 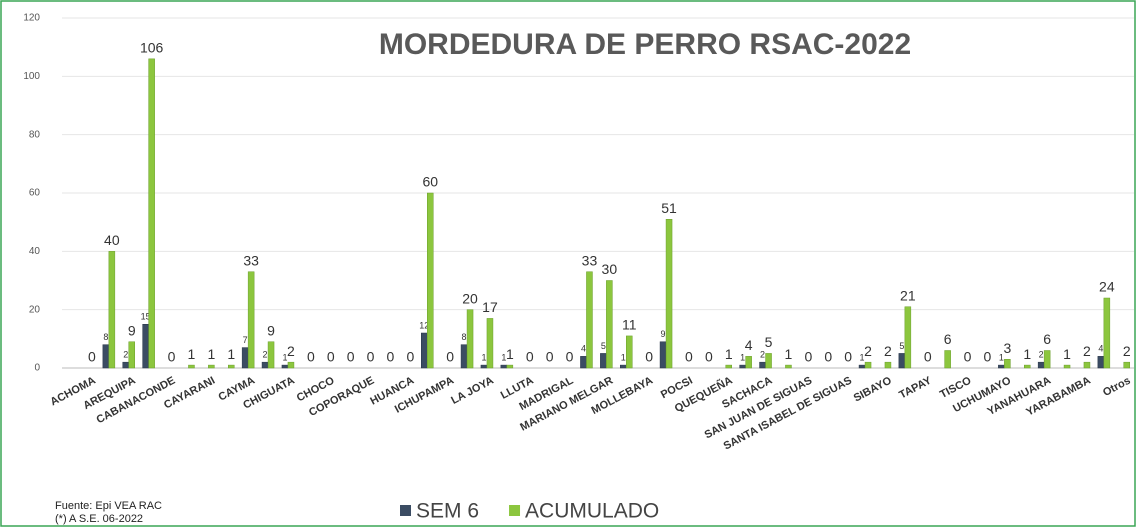 I want to click on y-tick-label: 80, so click(x=35, y=134).